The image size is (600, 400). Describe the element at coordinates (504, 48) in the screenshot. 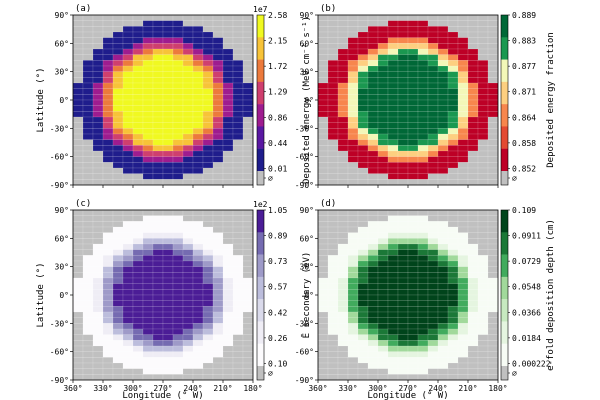

I see `colorbar-segment` at that location.